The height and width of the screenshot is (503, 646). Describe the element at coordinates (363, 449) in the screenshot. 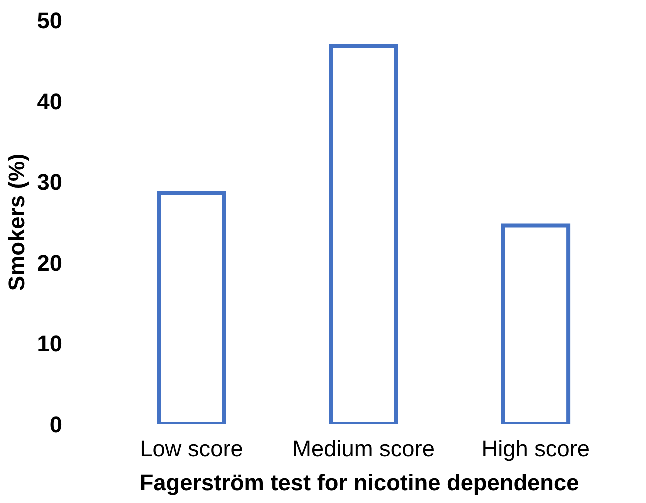

I see `x-tick-label: Medium score` at that location.